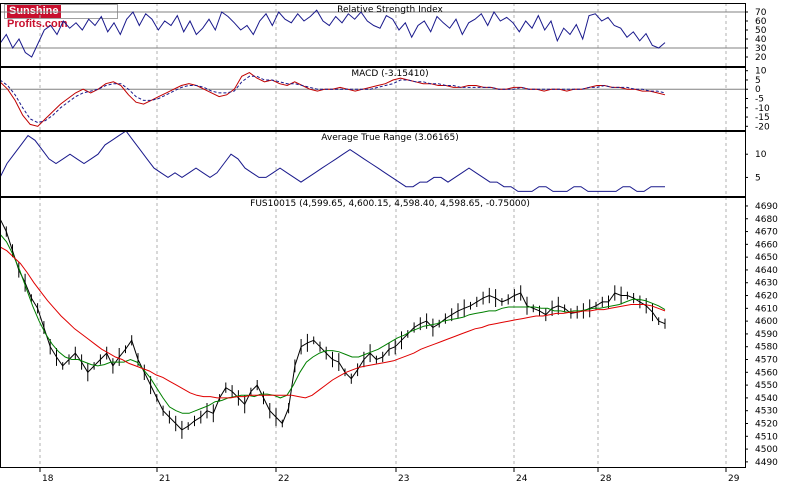  What do you see at coordinates (766, 412) in the screenshot?
I see `y-tick-label: 4530` at bounding box center [766, 412].